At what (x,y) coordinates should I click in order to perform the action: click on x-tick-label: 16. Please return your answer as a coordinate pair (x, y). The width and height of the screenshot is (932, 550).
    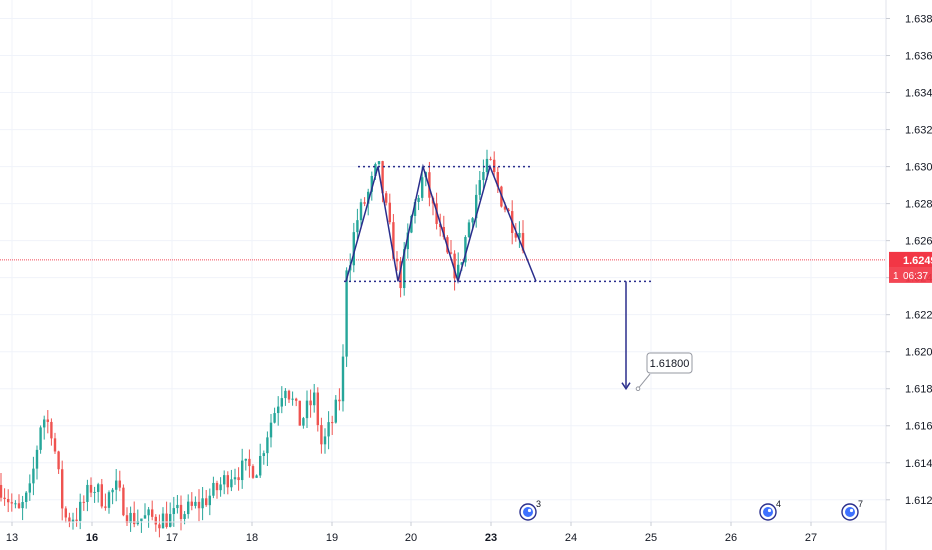
    Looking at the image, I should click on (92, 538).